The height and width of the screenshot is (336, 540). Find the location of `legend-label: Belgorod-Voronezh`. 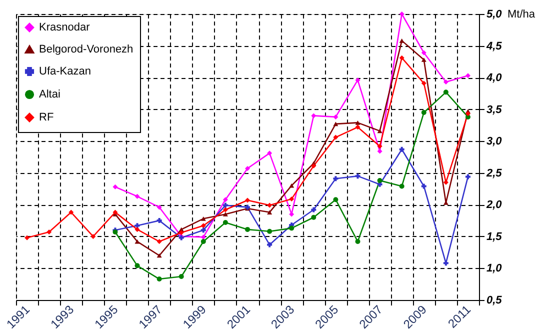

legend-label: Belgorod-Voronezh is located at coordinates (86, 50).